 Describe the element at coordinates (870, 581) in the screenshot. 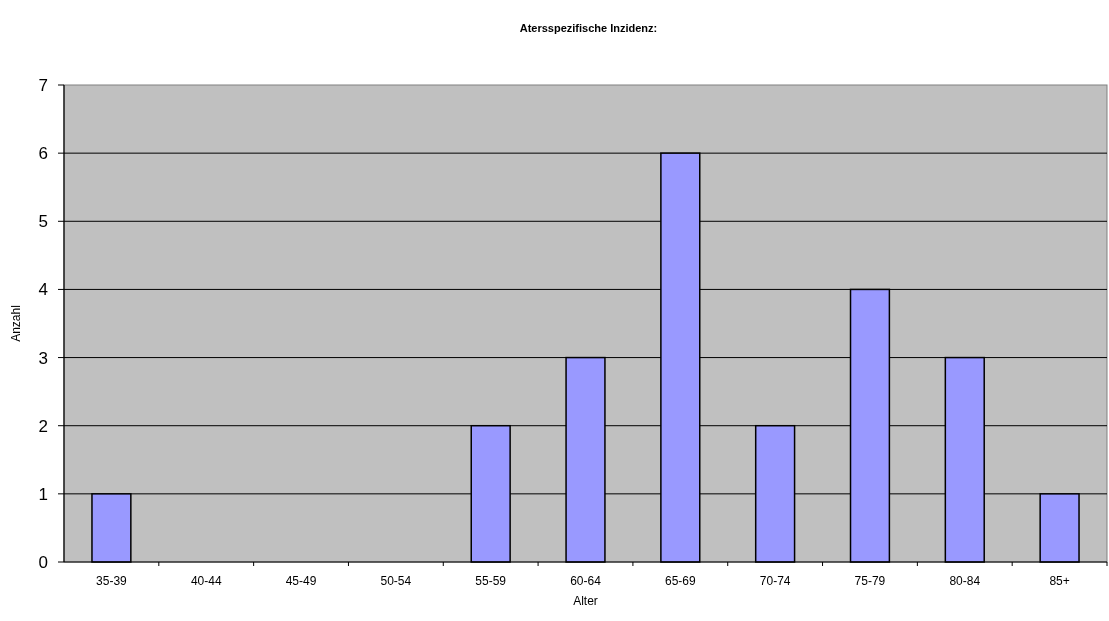

I see `x-tick-label: 75-79` at that location.